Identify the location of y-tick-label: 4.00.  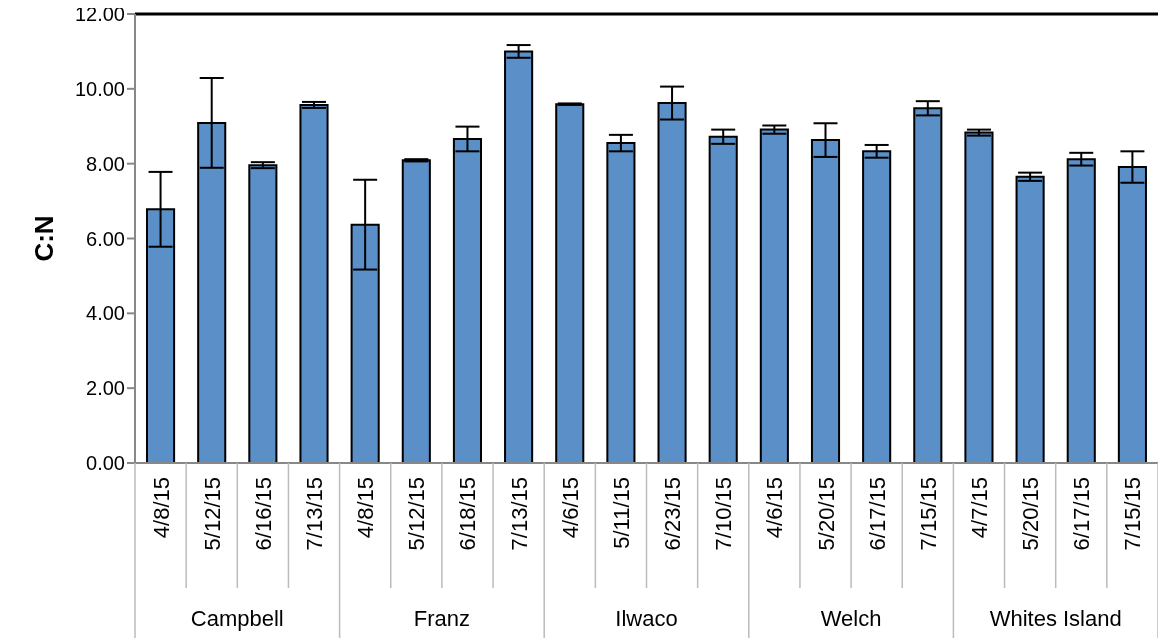
(105, 313).